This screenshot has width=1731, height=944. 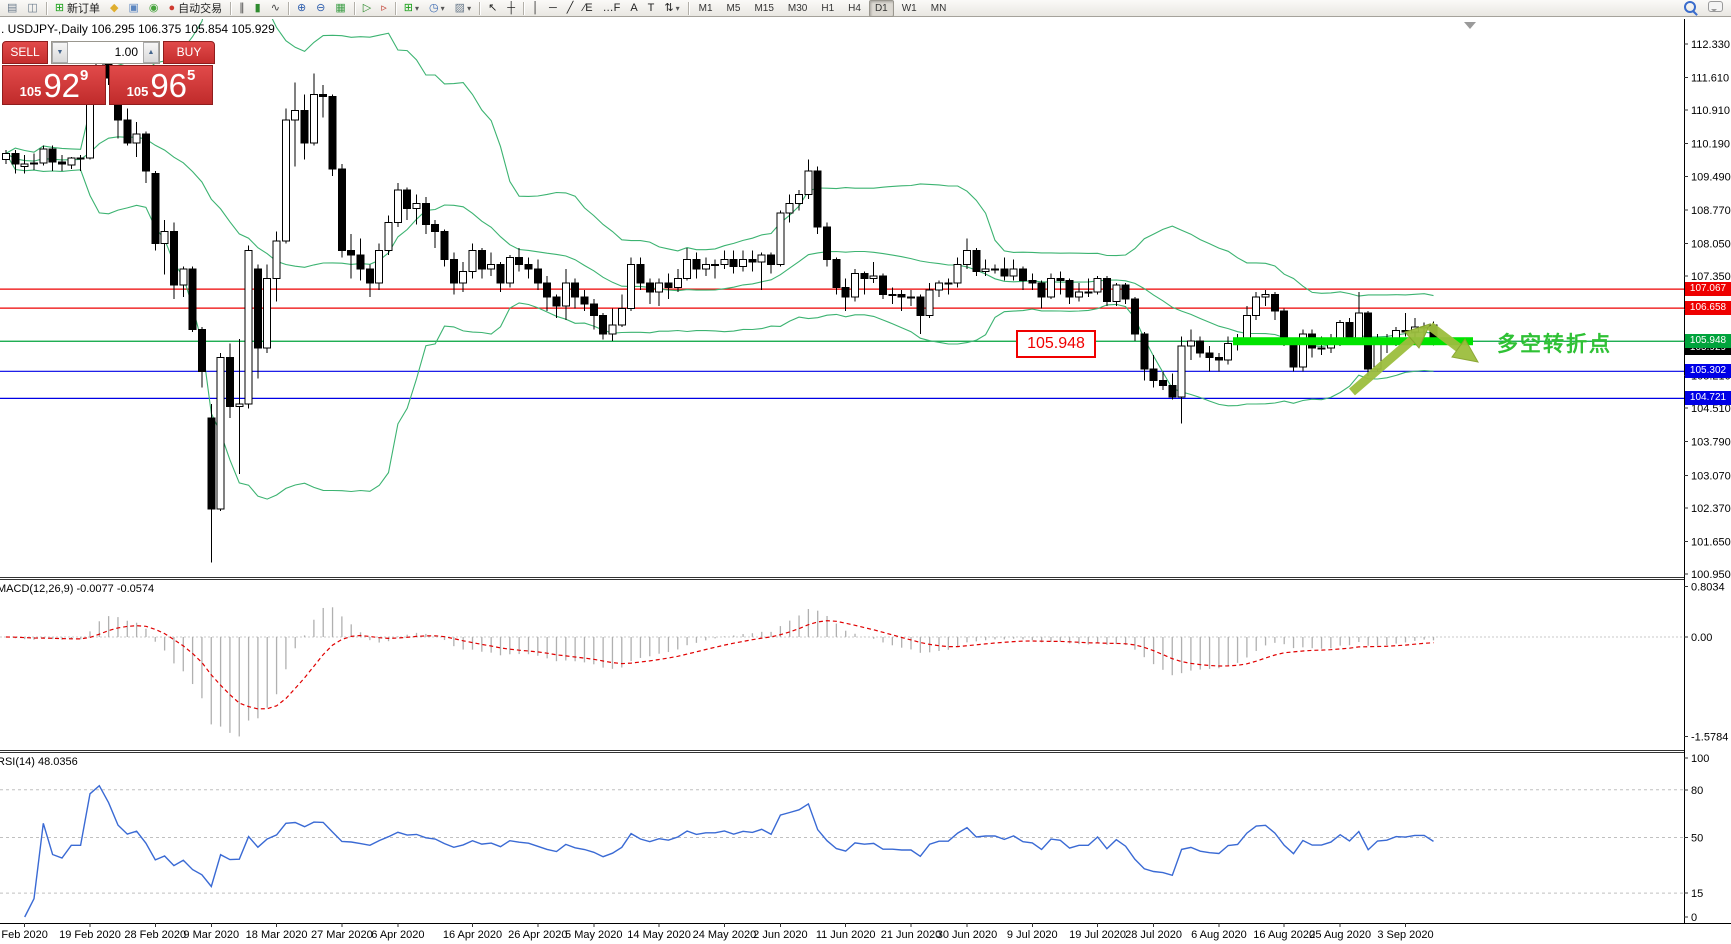 I want to click on svg-text: RSI(14) 48.0356, so click(x=39, y=762).